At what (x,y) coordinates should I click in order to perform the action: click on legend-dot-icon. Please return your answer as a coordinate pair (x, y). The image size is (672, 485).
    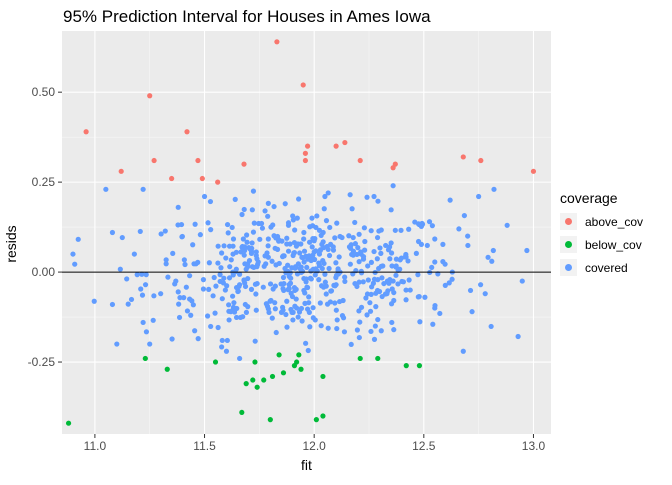
    Looking at the image, I should click on (568, 221).